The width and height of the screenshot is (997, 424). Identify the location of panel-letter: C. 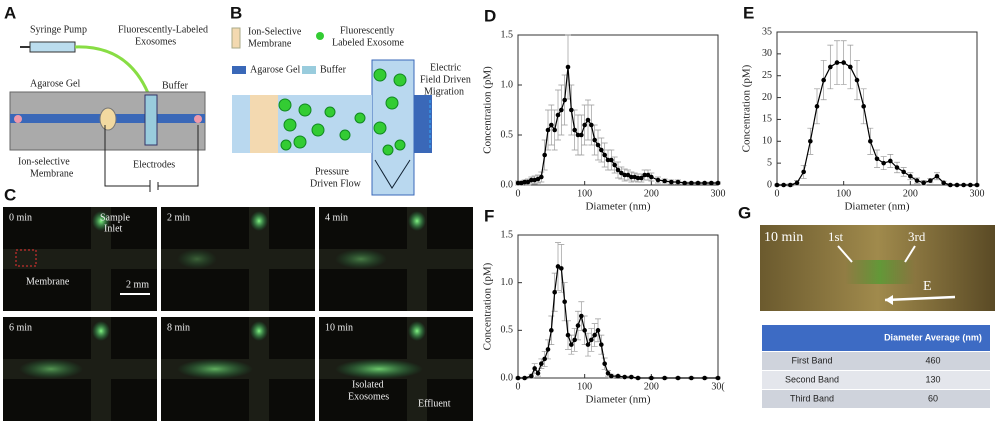
(10, 194).